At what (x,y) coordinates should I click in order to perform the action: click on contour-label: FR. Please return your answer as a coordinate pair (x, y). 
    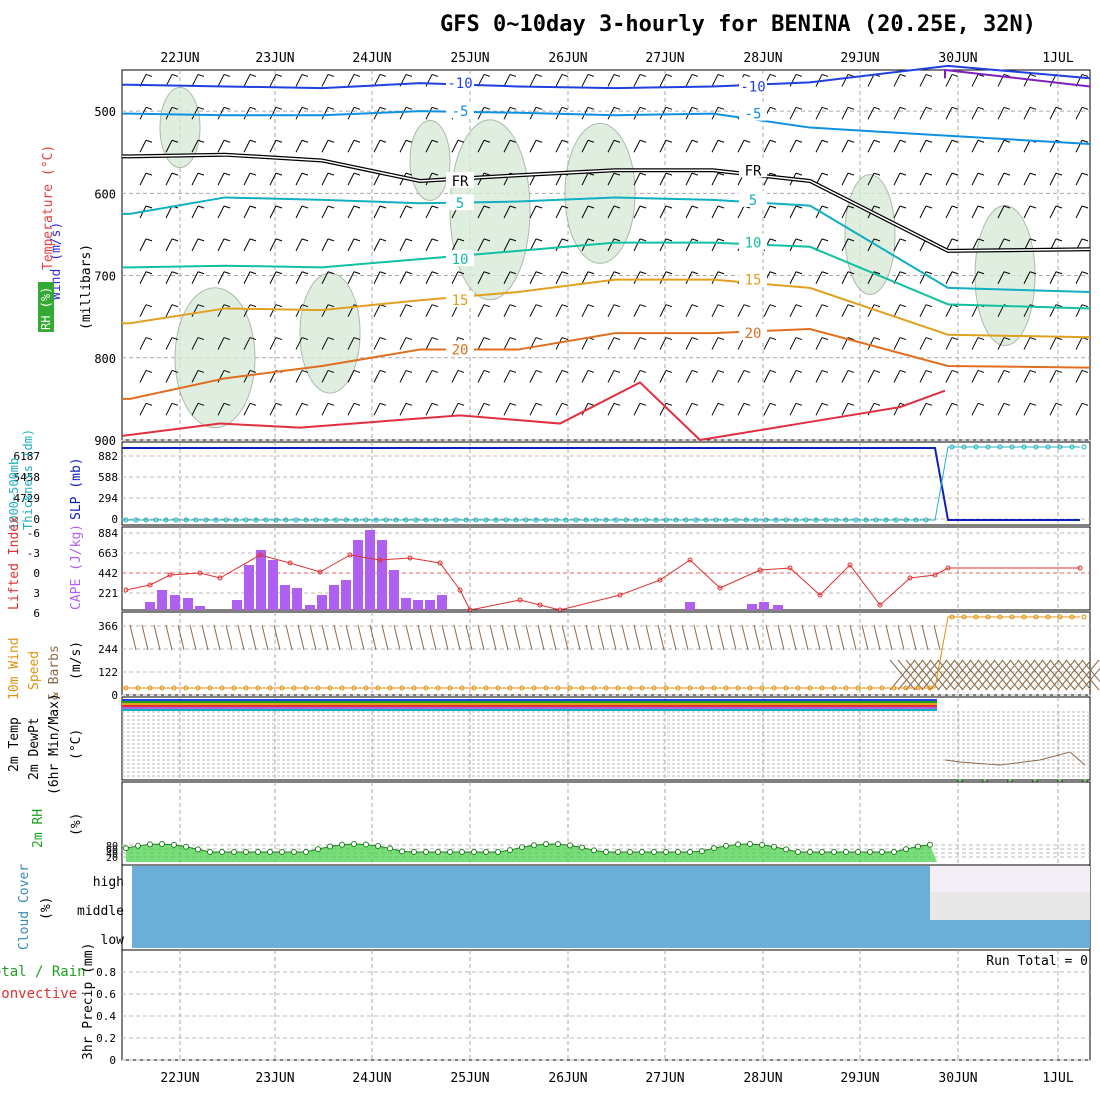
    Looking at the image, I should click on (753, 171).